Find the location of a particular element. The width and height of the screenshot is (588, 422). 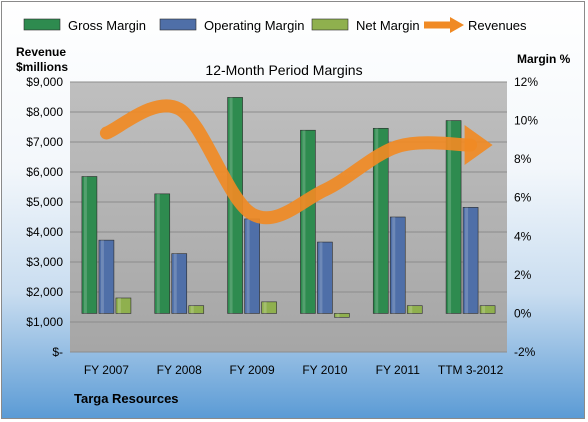

left-tick-label: $2,000 is located at coordinates (44, 292).